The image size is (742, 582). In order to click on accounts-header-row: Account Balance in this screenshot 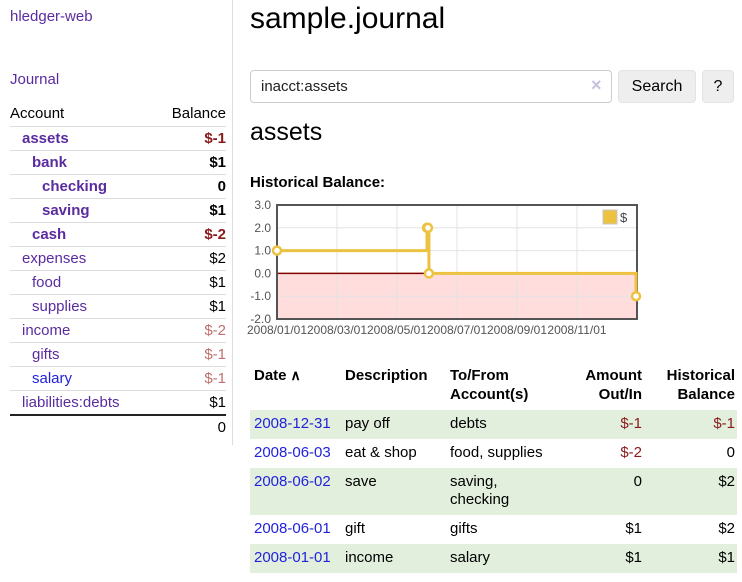, I will do `click(118, 114)`.